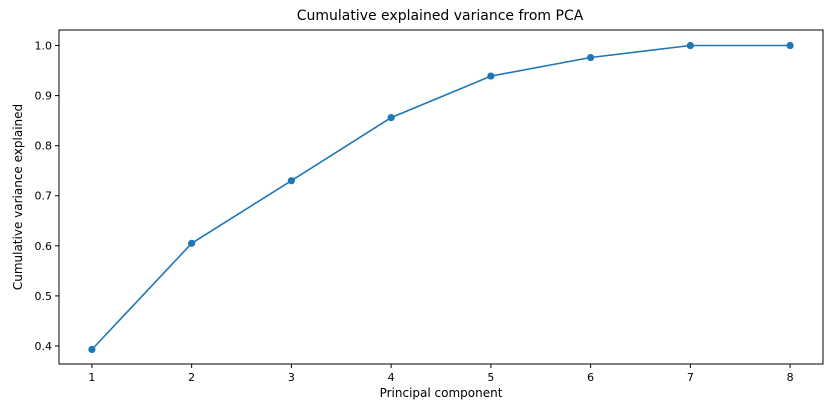  Describe the element at coordinates (44, 296) in the screenshot. I see `y-tick-label: 0.5` at that location.